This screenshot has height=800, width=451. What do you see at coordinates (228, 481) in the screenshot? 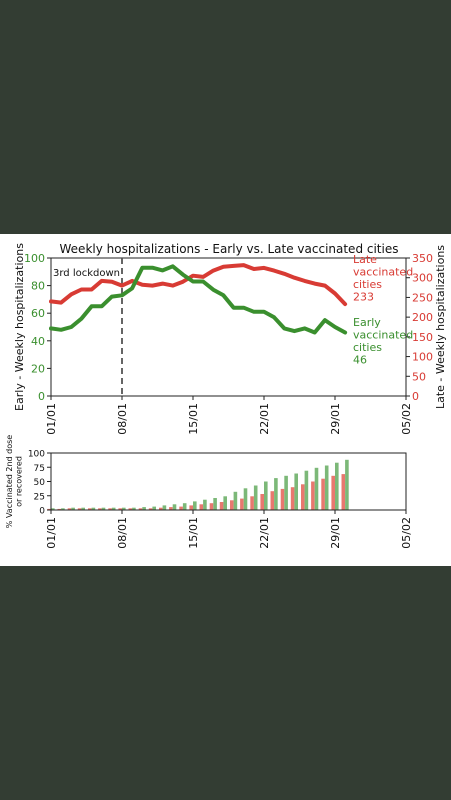
I see `bottom-plot-frame` at bounding box center [228, 481].